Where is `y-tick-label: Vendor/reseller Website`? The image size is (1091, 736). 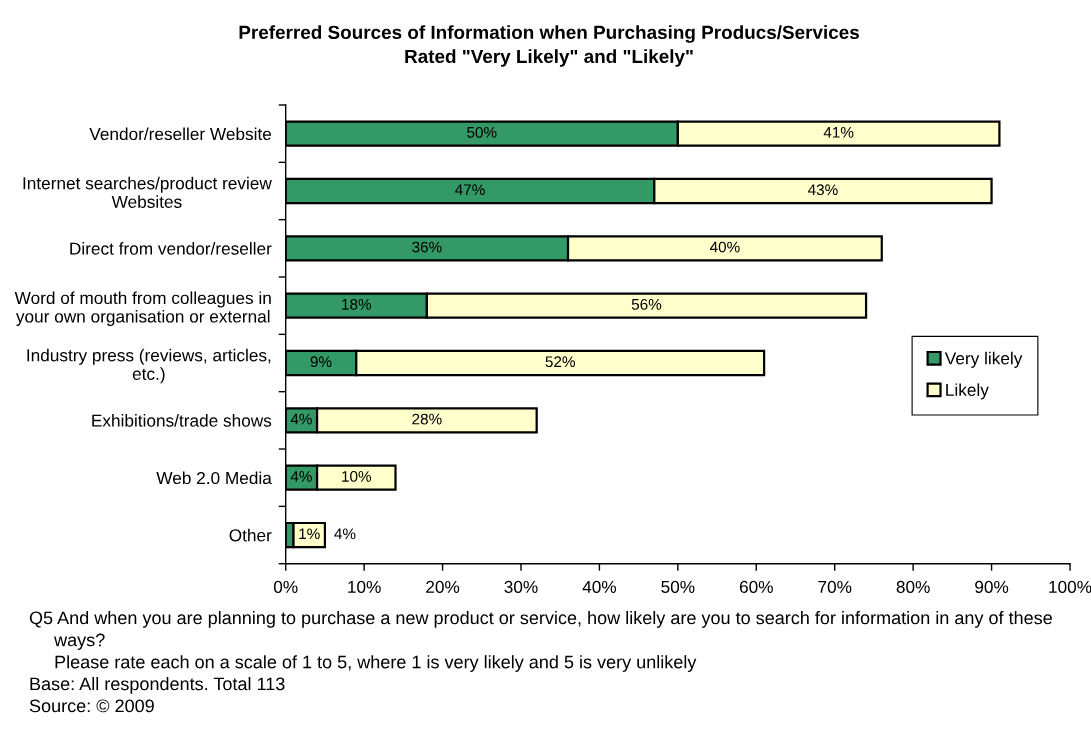
y-tick-label: Vendor/reseller Website is located at coordinates (180, 134).